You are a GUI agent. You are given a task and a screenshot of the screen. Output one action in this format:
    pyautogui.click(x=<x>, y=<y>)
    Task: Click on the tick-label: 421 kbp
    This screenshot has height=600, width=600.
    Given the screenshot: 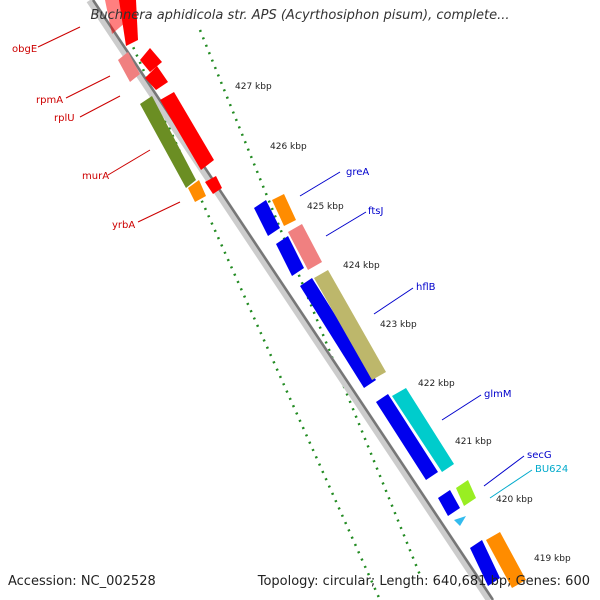 What is the action you would take?
    pyautogui.click(x=473, y=442)
    